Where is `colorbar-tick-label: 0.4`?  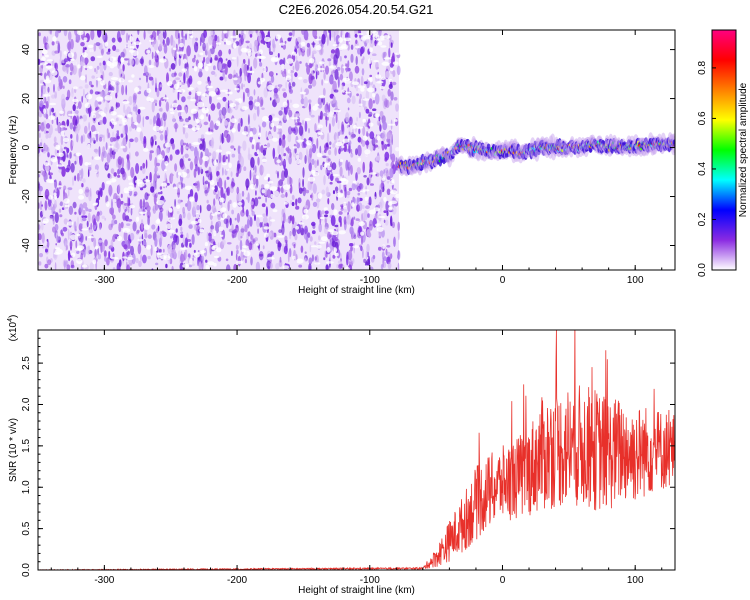 colorbar-tick-label: 0.4 is located at coordinates (702, 169).